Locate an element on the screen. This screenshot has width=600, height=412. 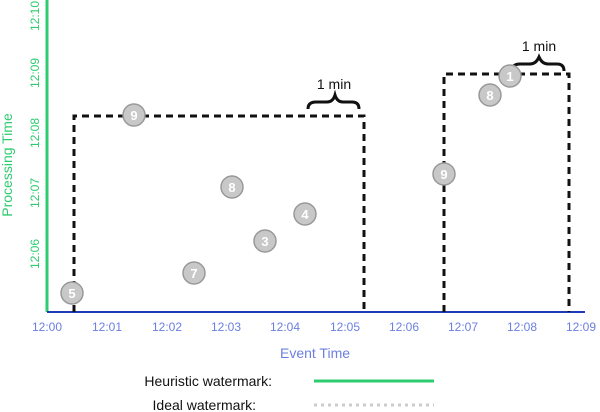
y-tick: 12:08 is located at coordinates (35, 133).